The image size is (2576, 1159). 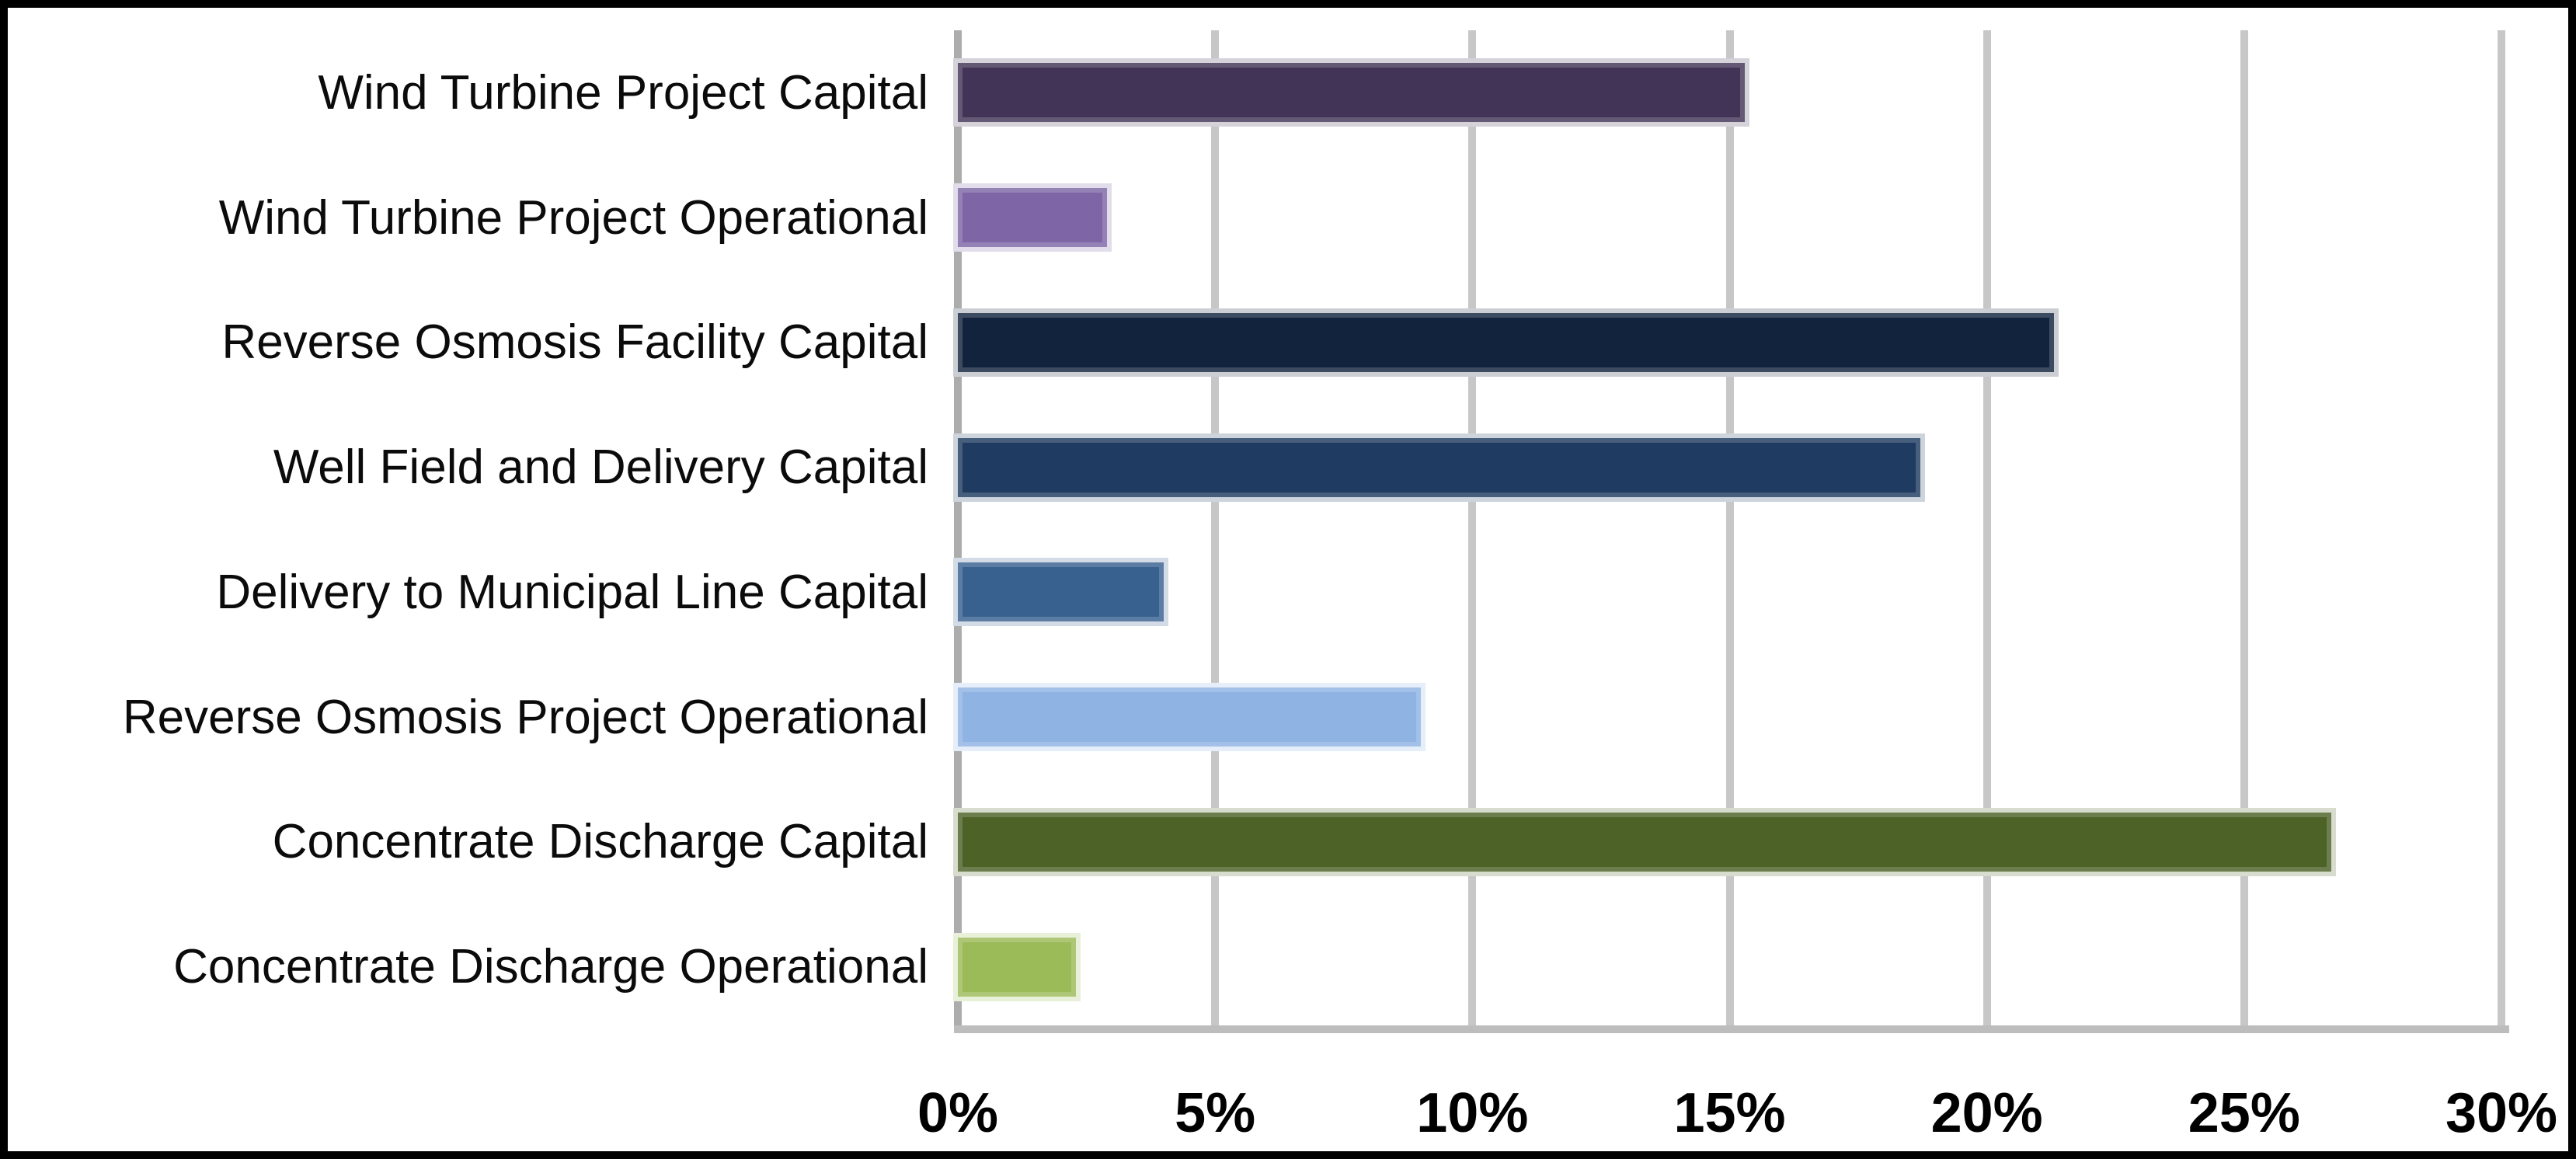 I want to click on category-label: Delivery to Municipal Line Capital, so click(x=572, y=592).